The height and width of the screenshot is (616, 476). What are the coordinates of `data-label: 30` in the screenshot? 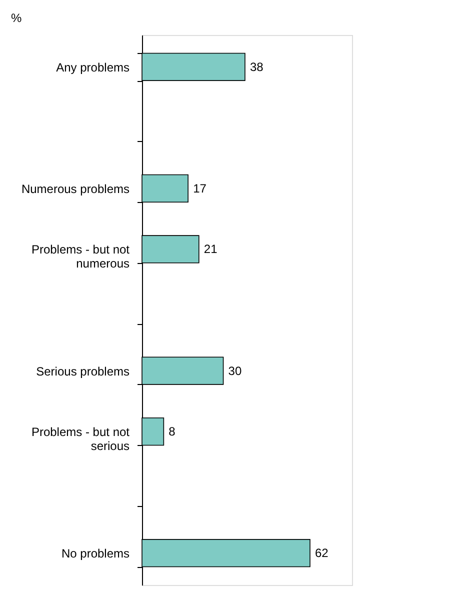 It's located at (235, 371).